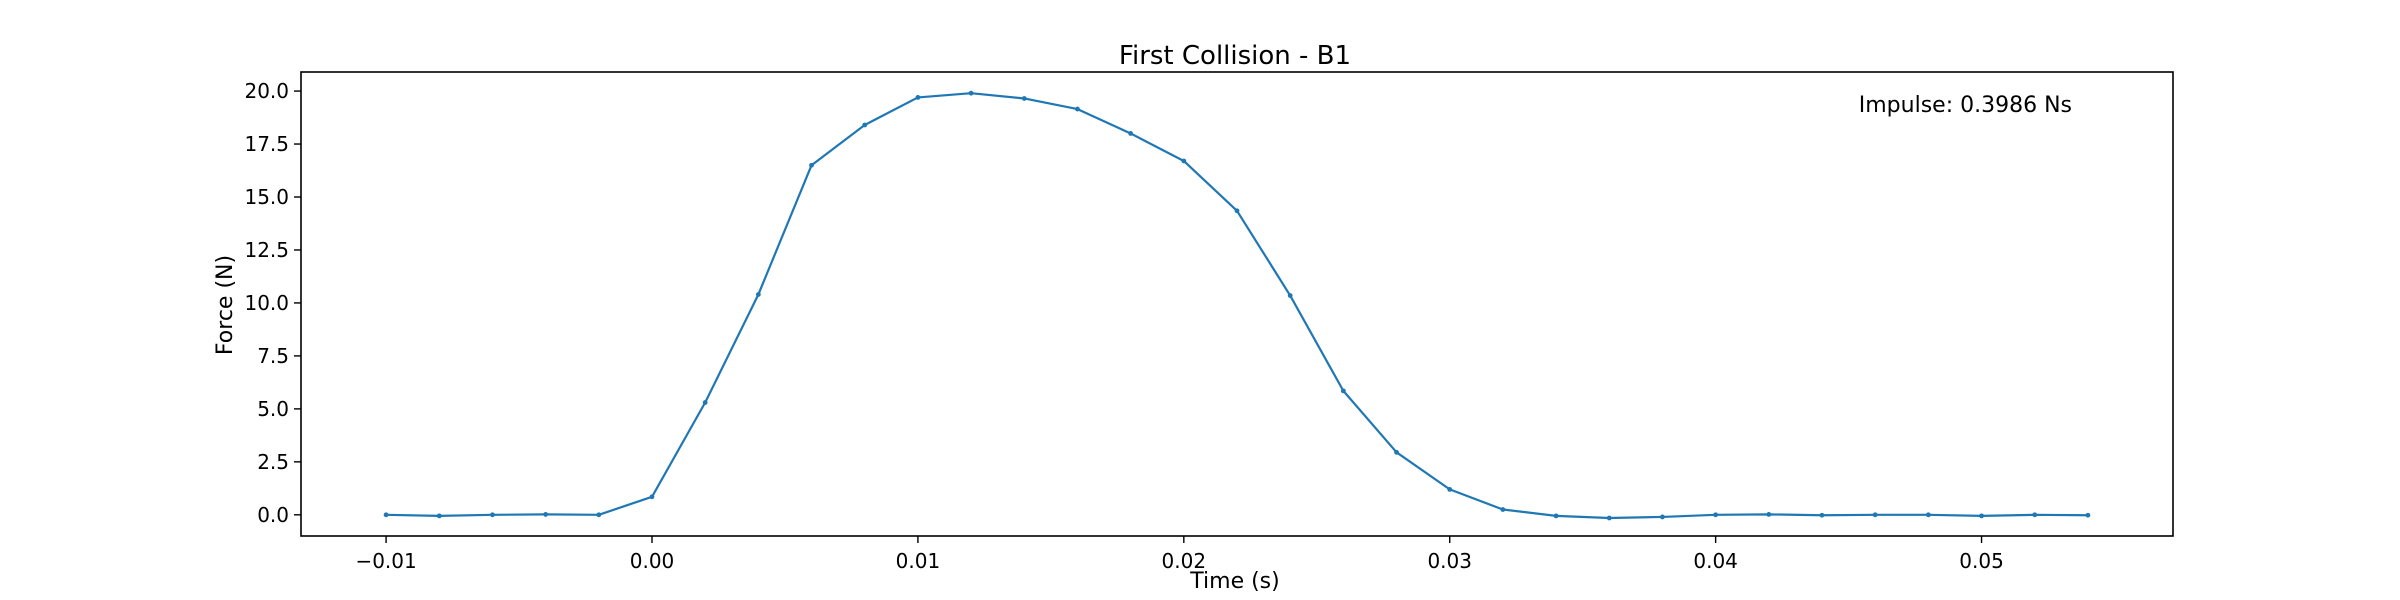 The image size is (2400, 600). Describe the element at coordinates (1715, 561) in the screenshot. I see `x-tick-label: 0.04` at that location.